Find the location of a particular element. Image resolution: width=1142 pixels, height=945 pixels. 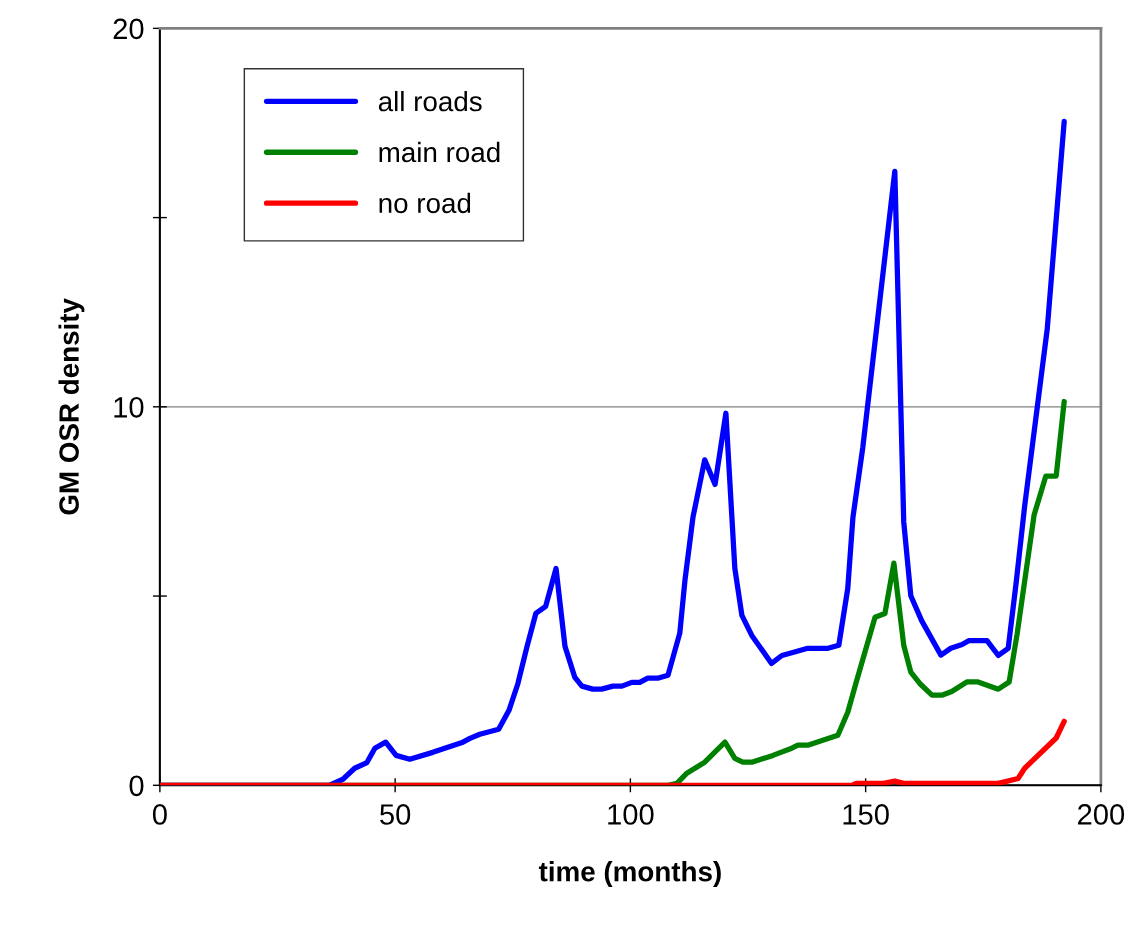

legend-label: all roads is located at coordinates (430, 101).